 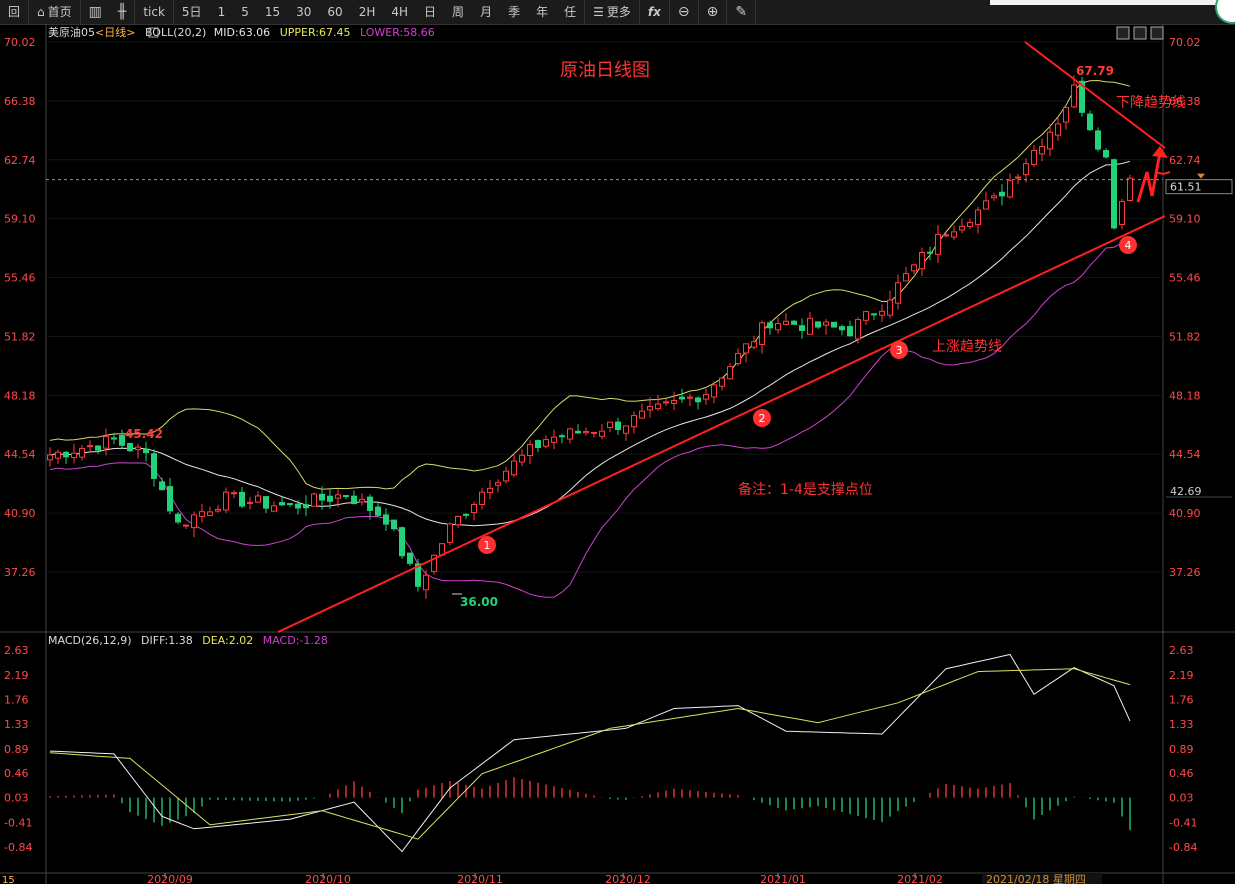 I want to click on macd-legend-name: MACD(26,12,9), so click(x=90, y=640).